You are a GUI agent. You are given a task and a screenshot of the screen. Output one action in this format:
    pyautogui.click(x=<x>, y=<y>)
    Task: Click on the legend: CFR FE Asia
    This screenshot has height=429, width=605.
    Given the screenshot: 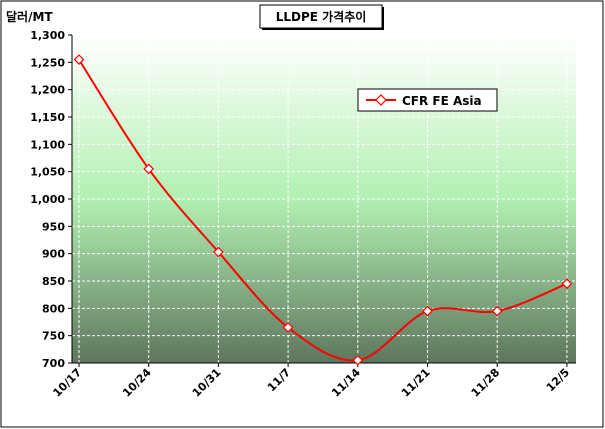 What is the action you would take?
    pyautogui.click(x=427, y=100)
    